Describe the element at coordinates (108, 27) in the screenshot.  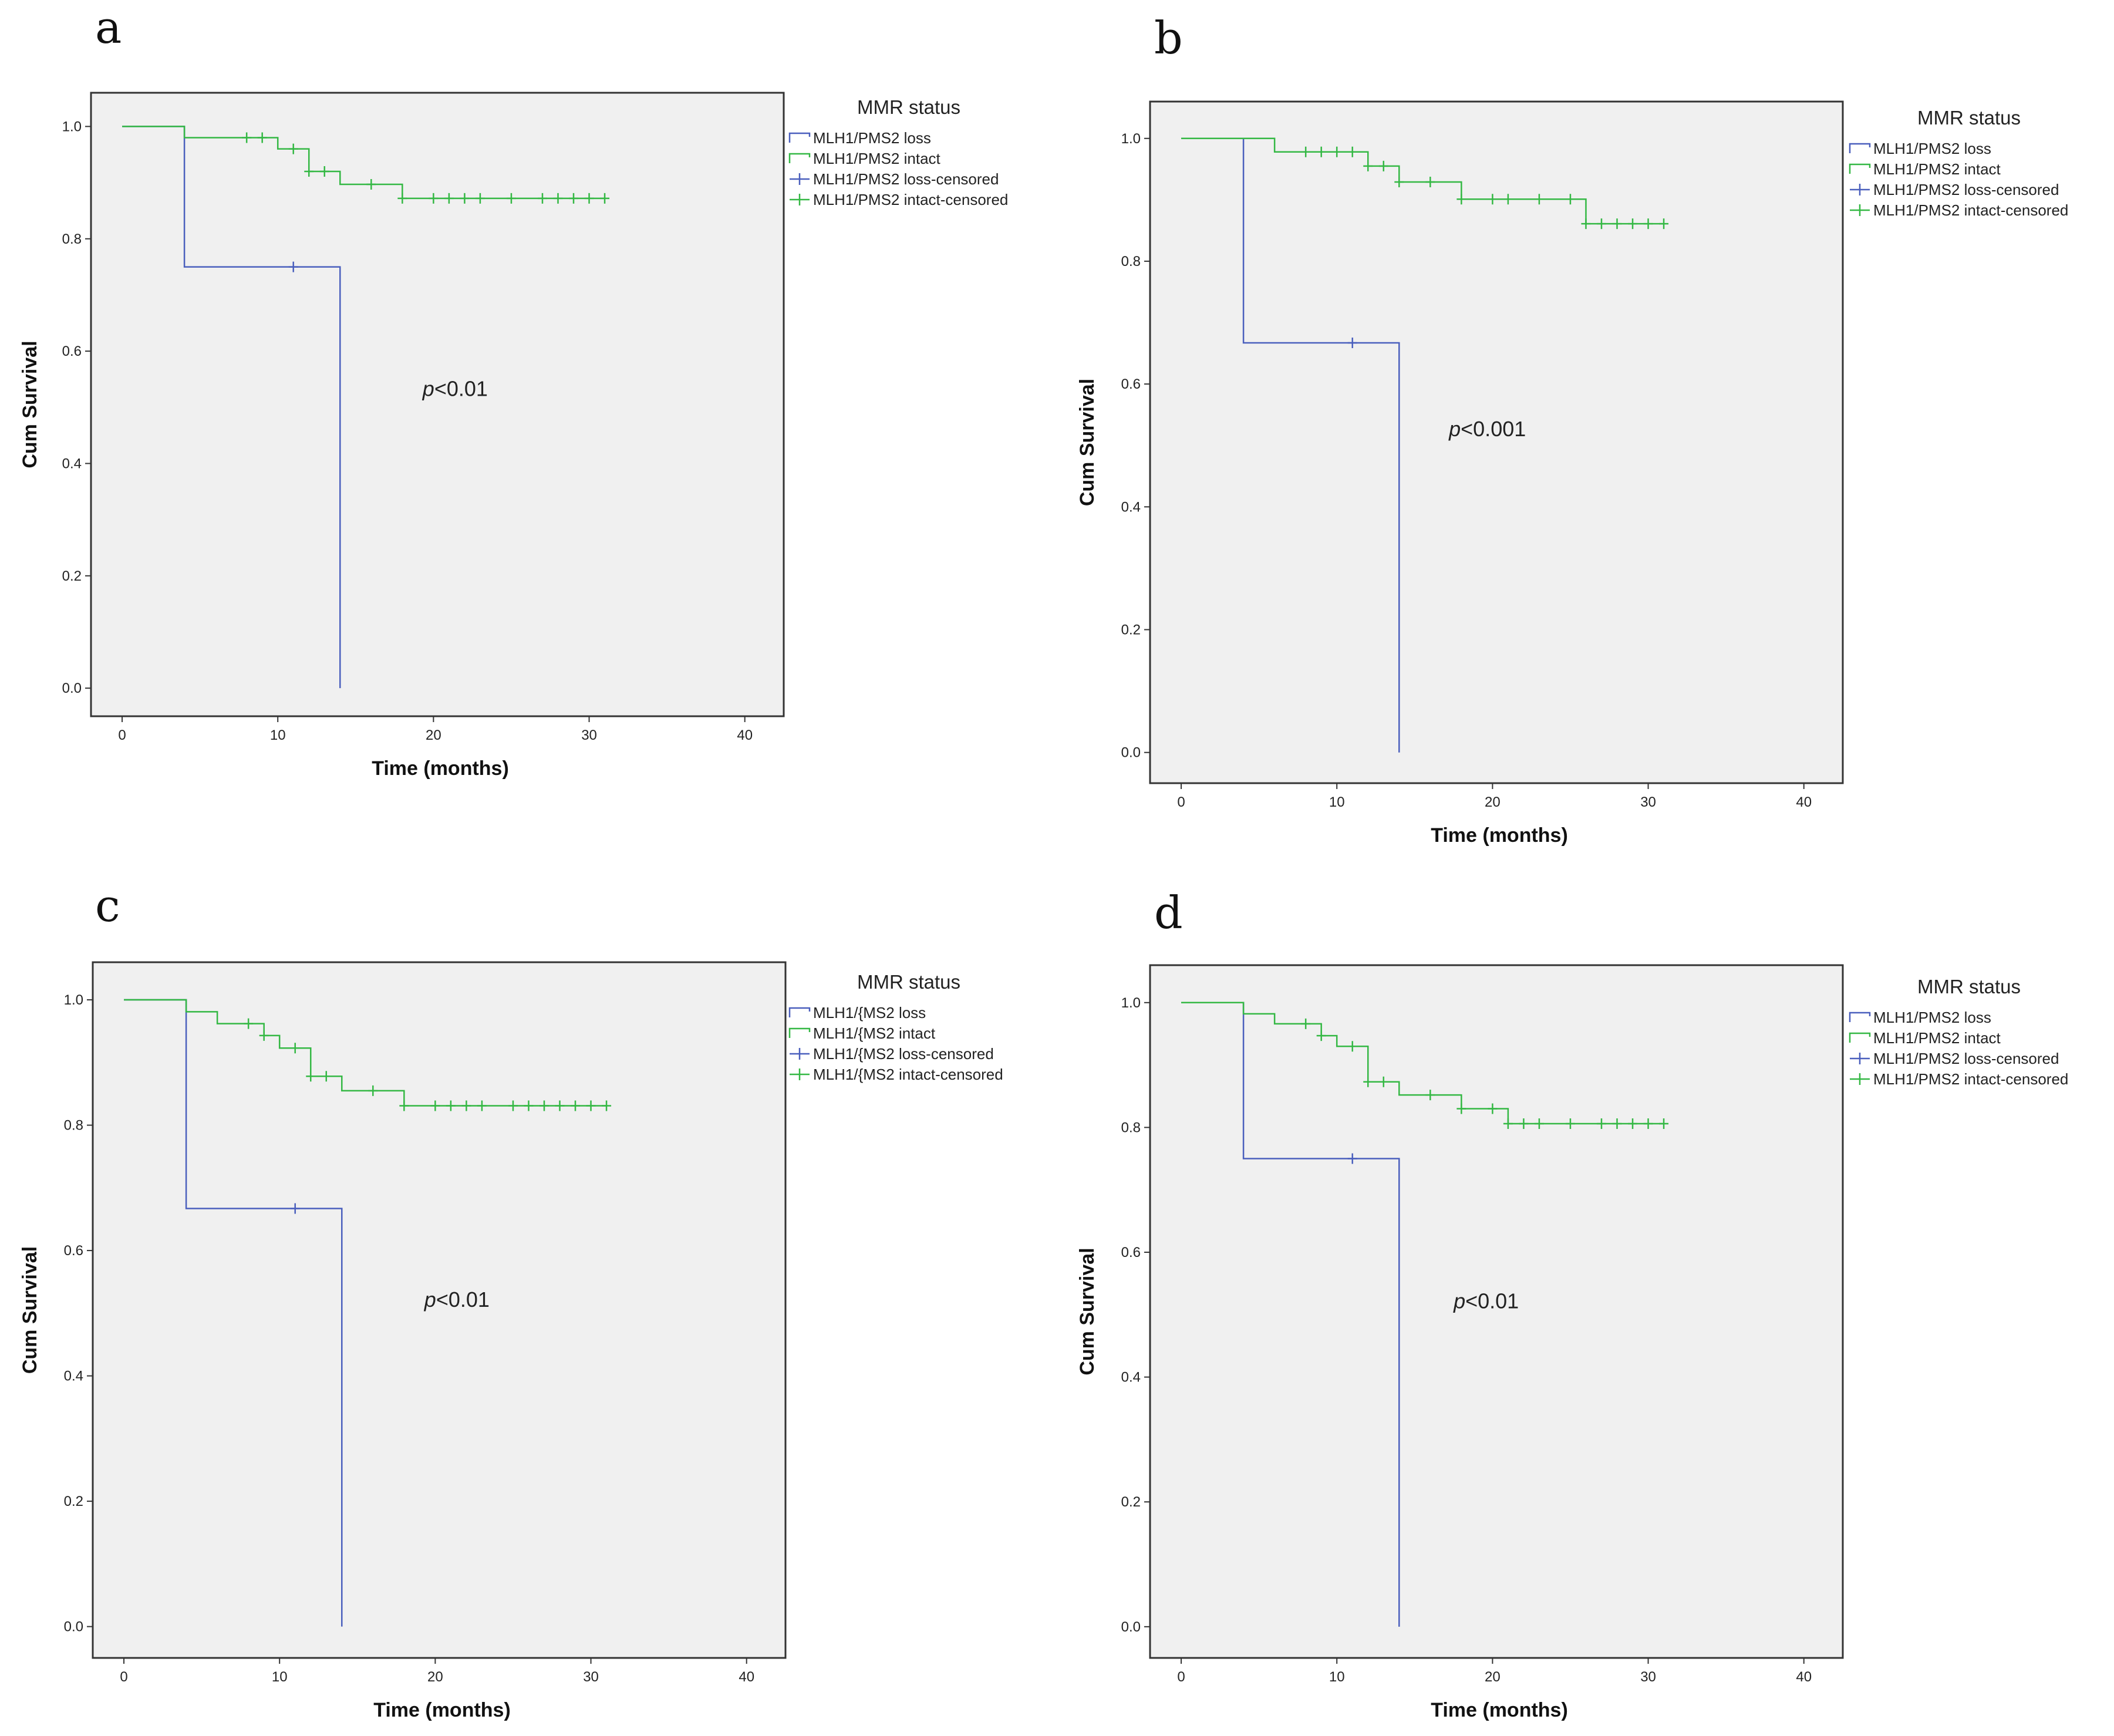
I see `panel-label: a` at that location.